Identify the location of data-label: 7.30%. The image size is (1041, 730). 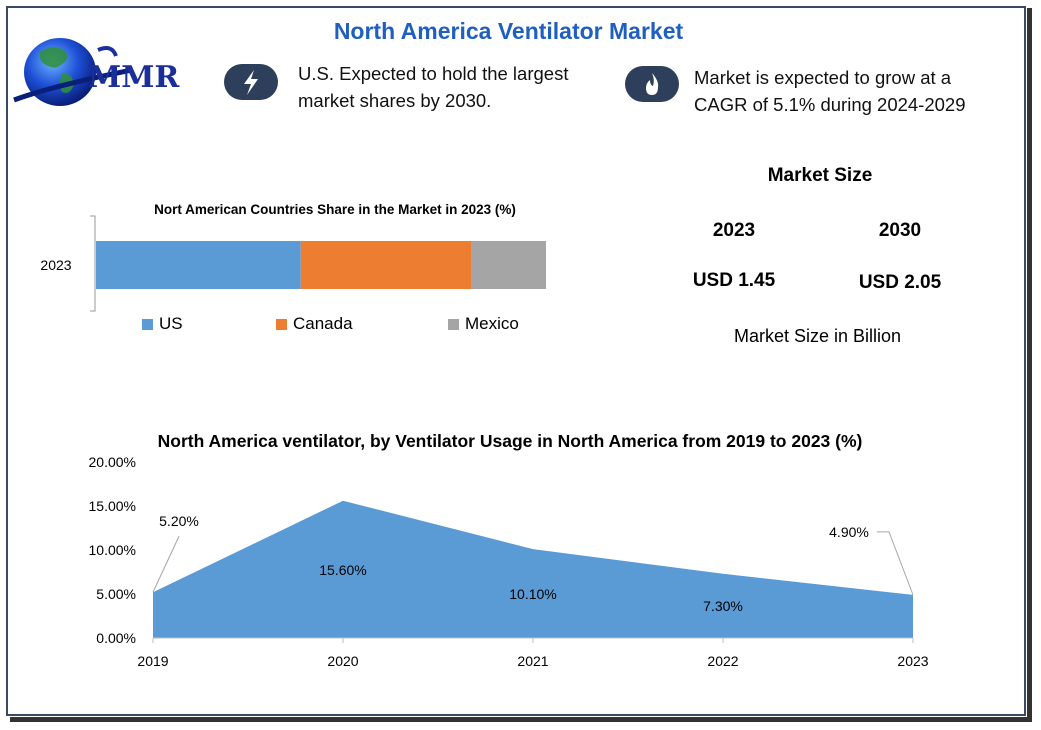
(723, 606).